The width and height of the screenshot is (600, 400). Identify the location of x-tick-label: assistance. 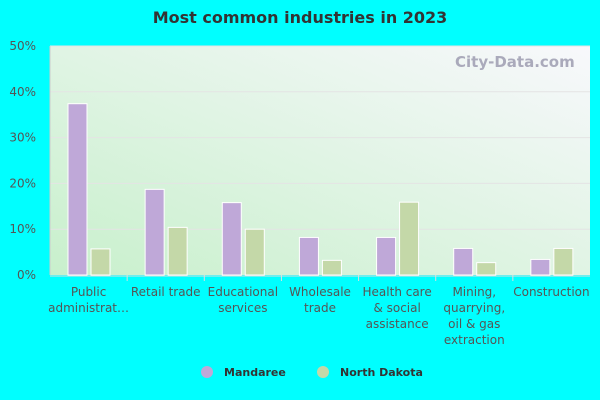
(397, 324).